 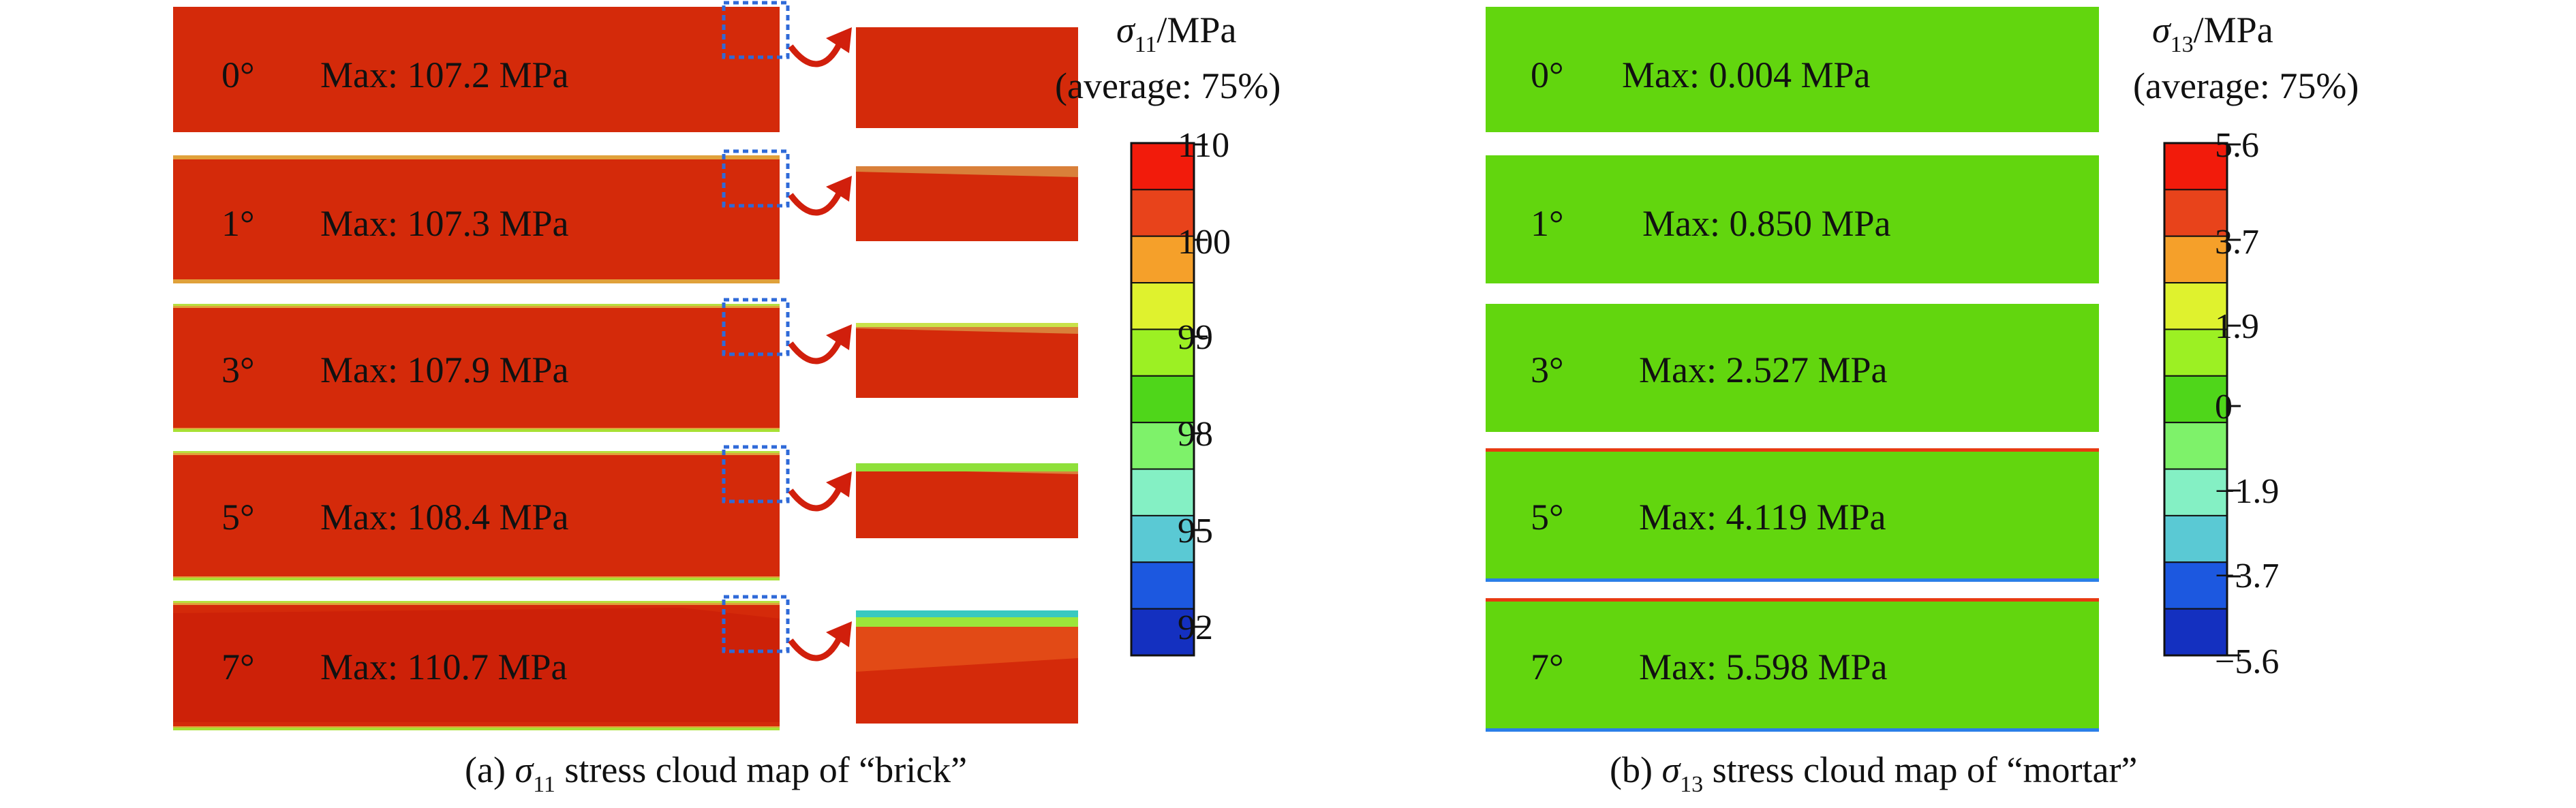 I want to click on max-label: Max: 108.4 MPa, so click(x=444, y=517).